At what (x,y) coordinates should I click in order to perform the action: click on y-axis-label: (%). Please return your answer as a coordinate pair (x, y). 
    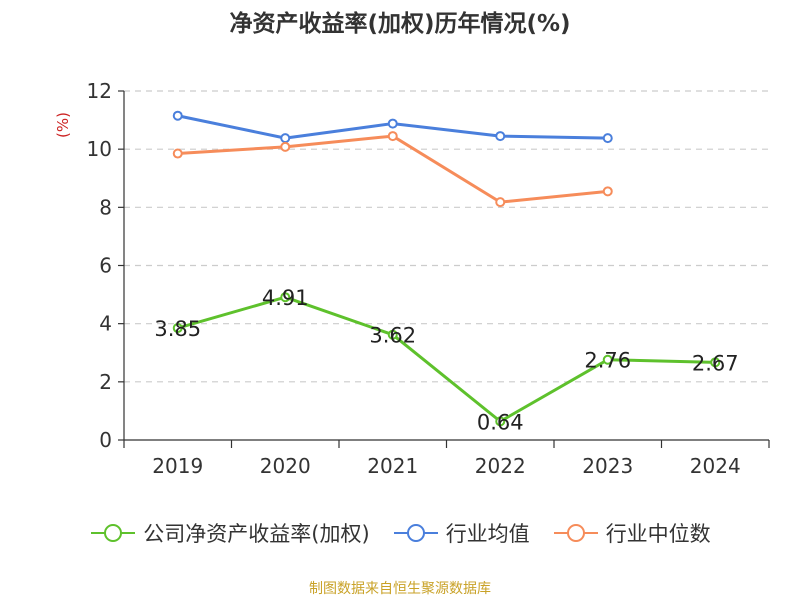
    Looking at the image, I should click on (63, 125).